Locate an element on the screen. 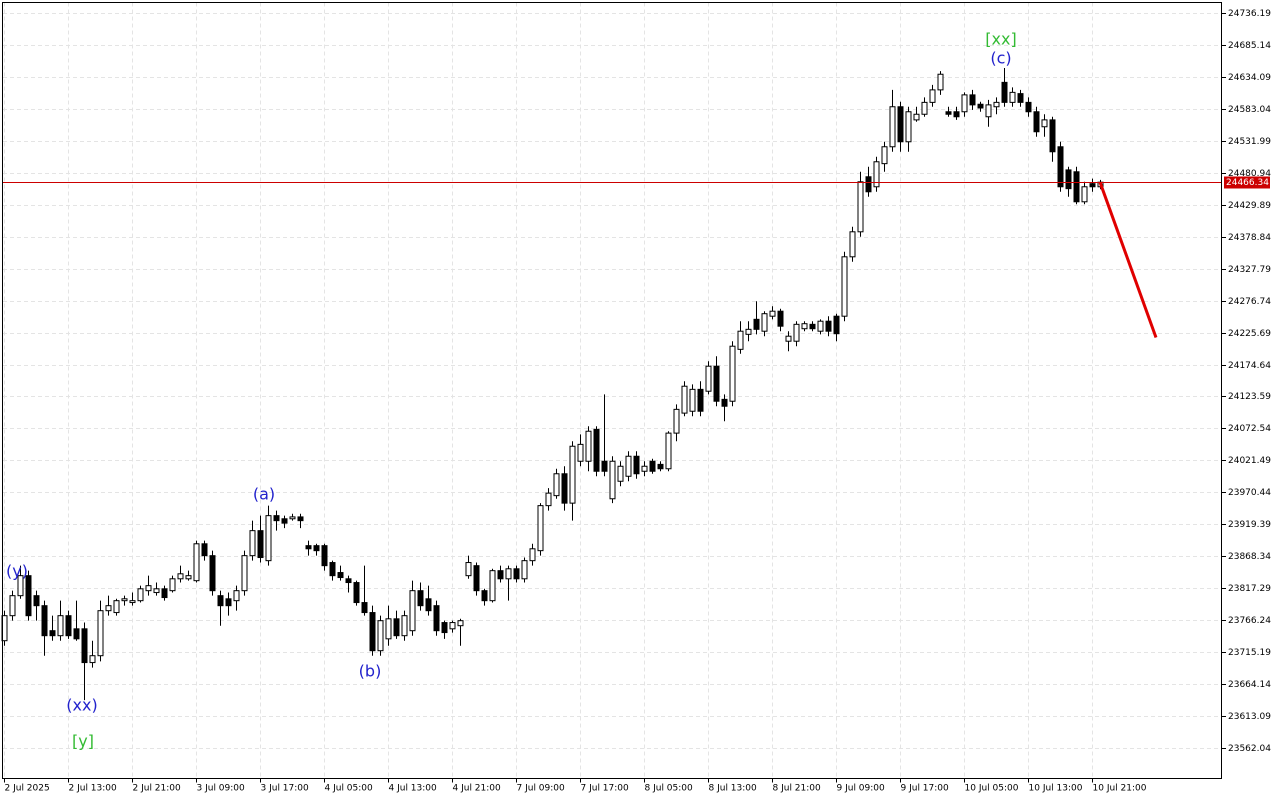  x-tick-label: 7 Jul 09:00 is located at coordinates (541, 789).